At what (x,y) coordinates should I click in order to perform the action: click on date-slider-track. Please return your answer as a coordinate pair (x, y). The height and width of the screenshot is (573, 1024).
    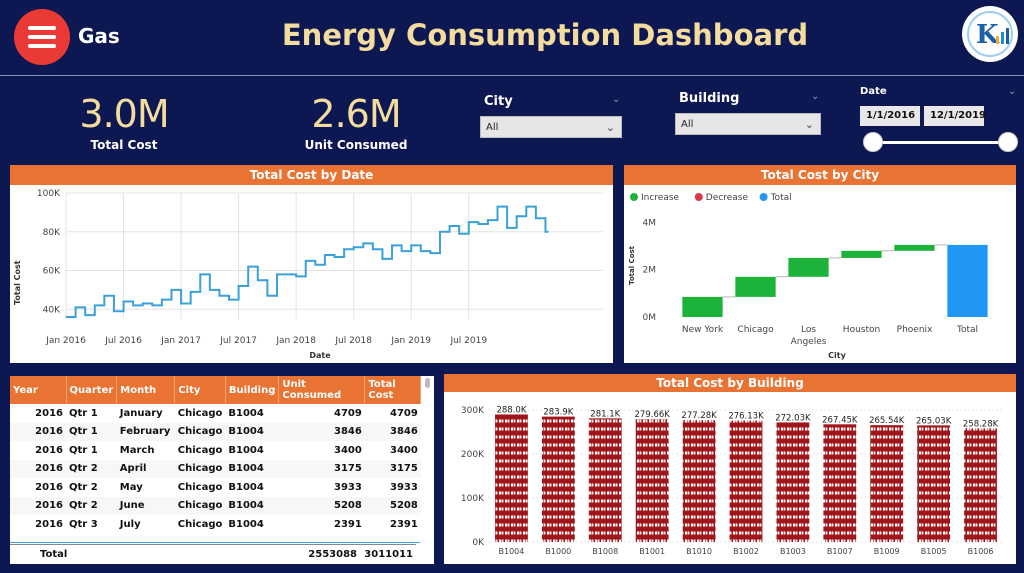
    Looking at the image, I should click on (940, 142).